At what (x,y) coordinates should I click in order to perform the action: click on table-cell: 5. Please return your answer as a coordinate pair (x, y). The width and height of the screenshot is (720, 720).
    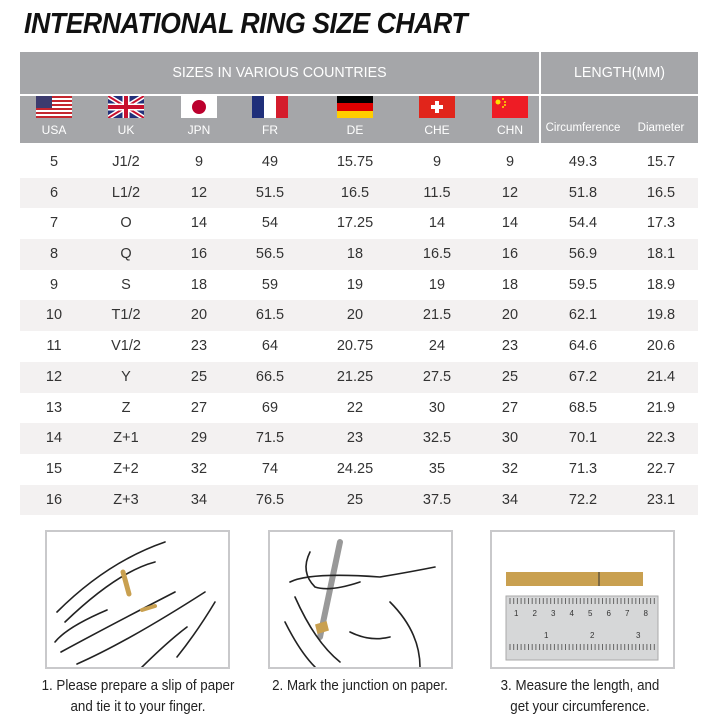
    Looking at the image, I should click on (54, 162).